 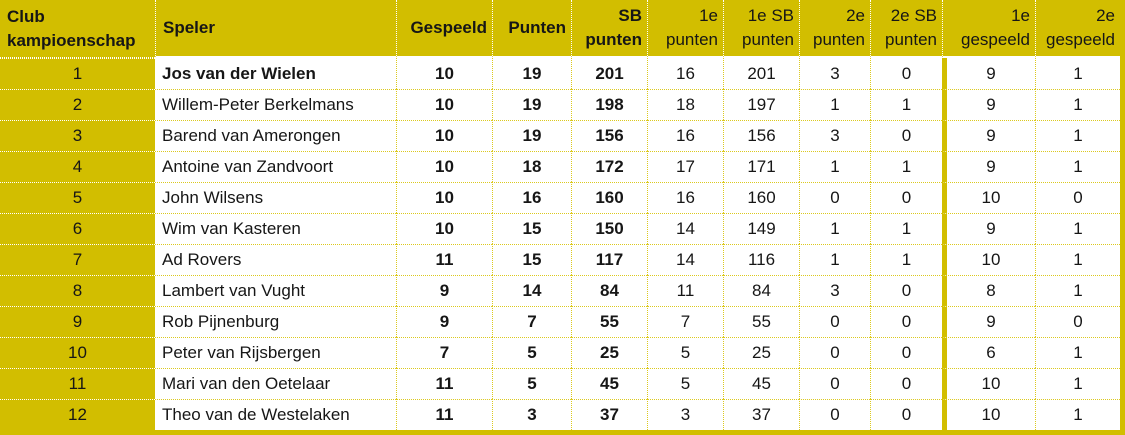 What do you see at coordinates (531, 290) in the screenshot?
I see `value-cell-punten: 14` at bounding box center [531, 290].